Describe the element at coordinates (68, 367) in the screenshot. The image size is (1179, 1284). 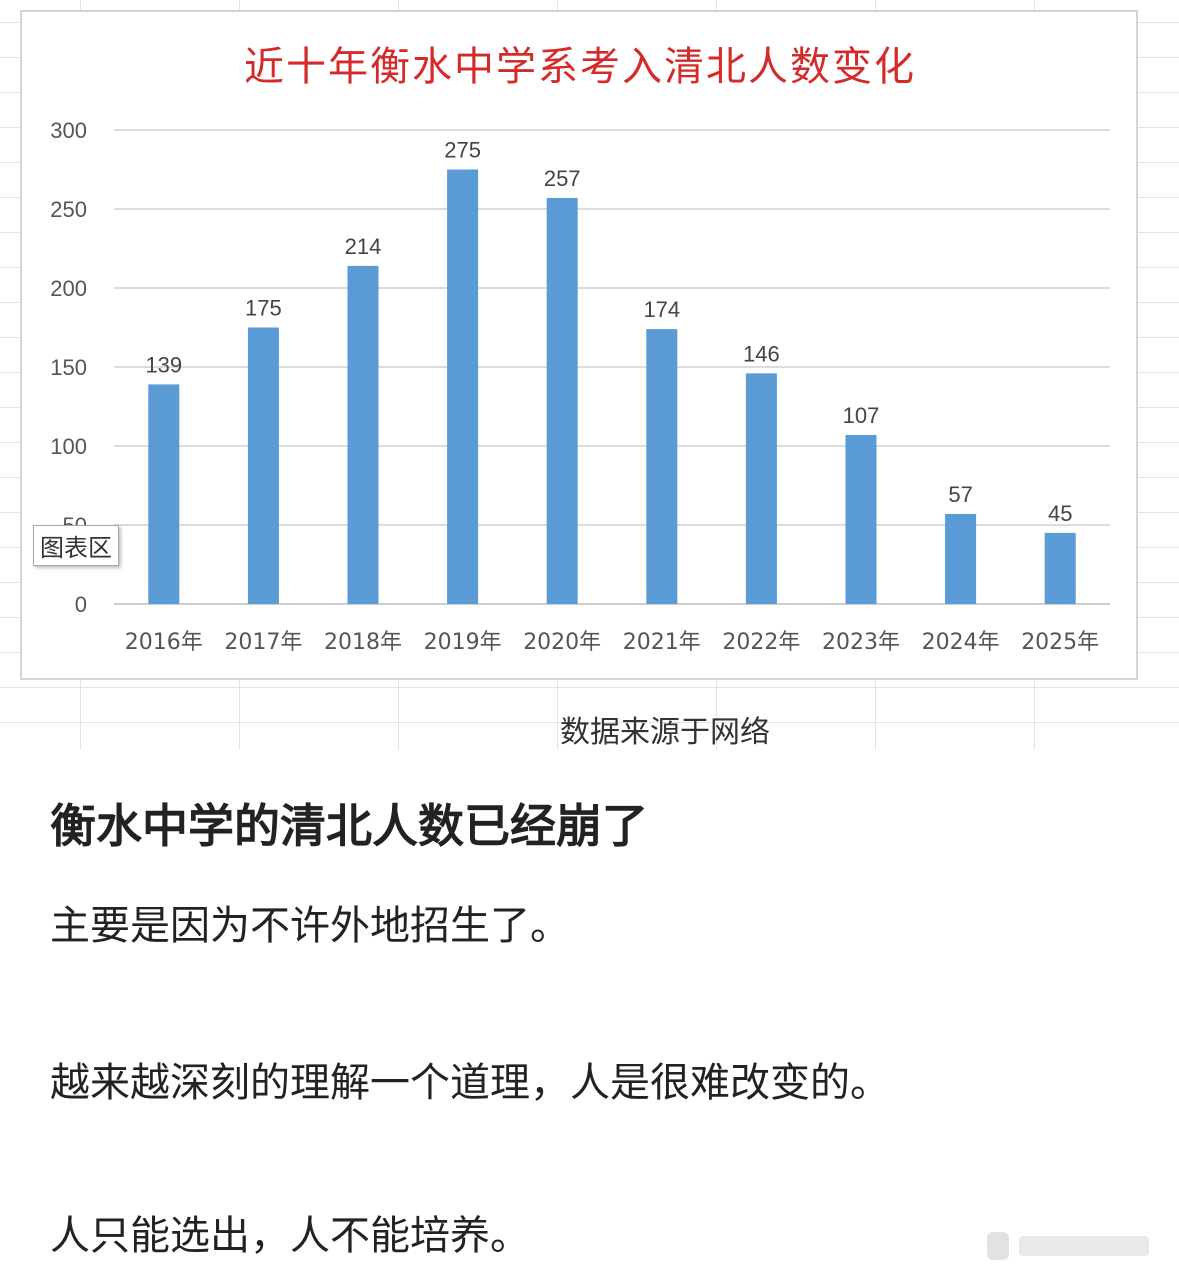
I see `y-tick-label: 150` at that location.